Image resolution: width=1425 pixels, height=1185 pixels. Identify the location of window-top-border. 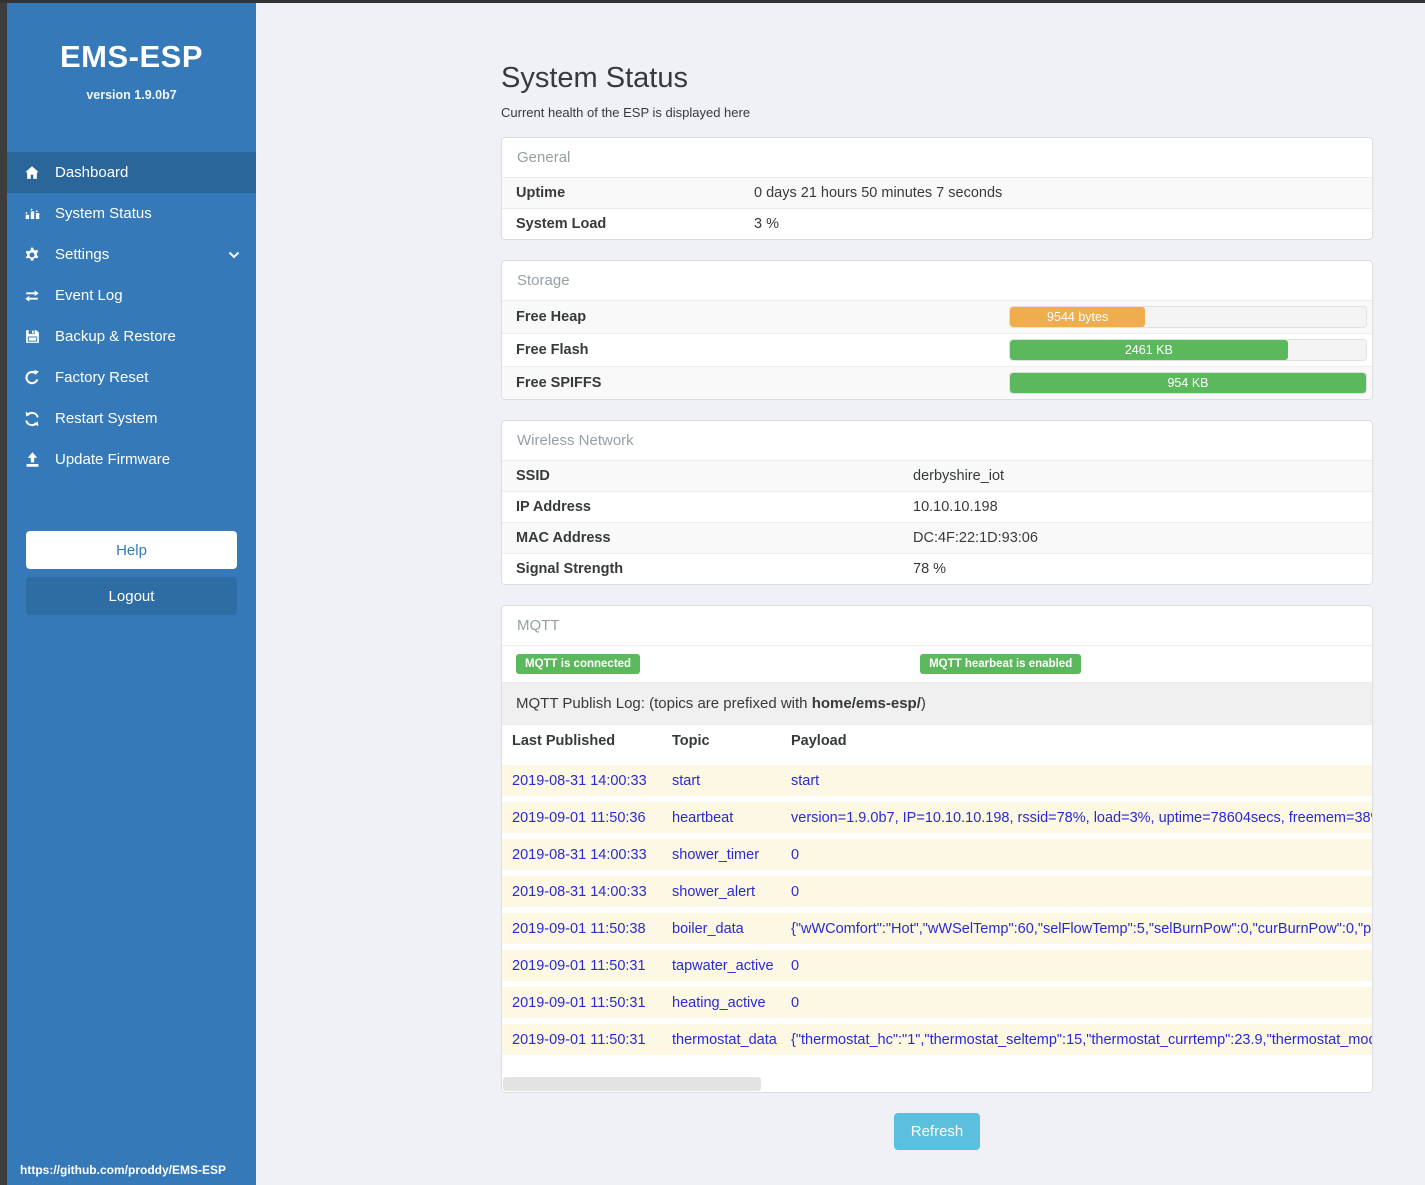
(712, 1).